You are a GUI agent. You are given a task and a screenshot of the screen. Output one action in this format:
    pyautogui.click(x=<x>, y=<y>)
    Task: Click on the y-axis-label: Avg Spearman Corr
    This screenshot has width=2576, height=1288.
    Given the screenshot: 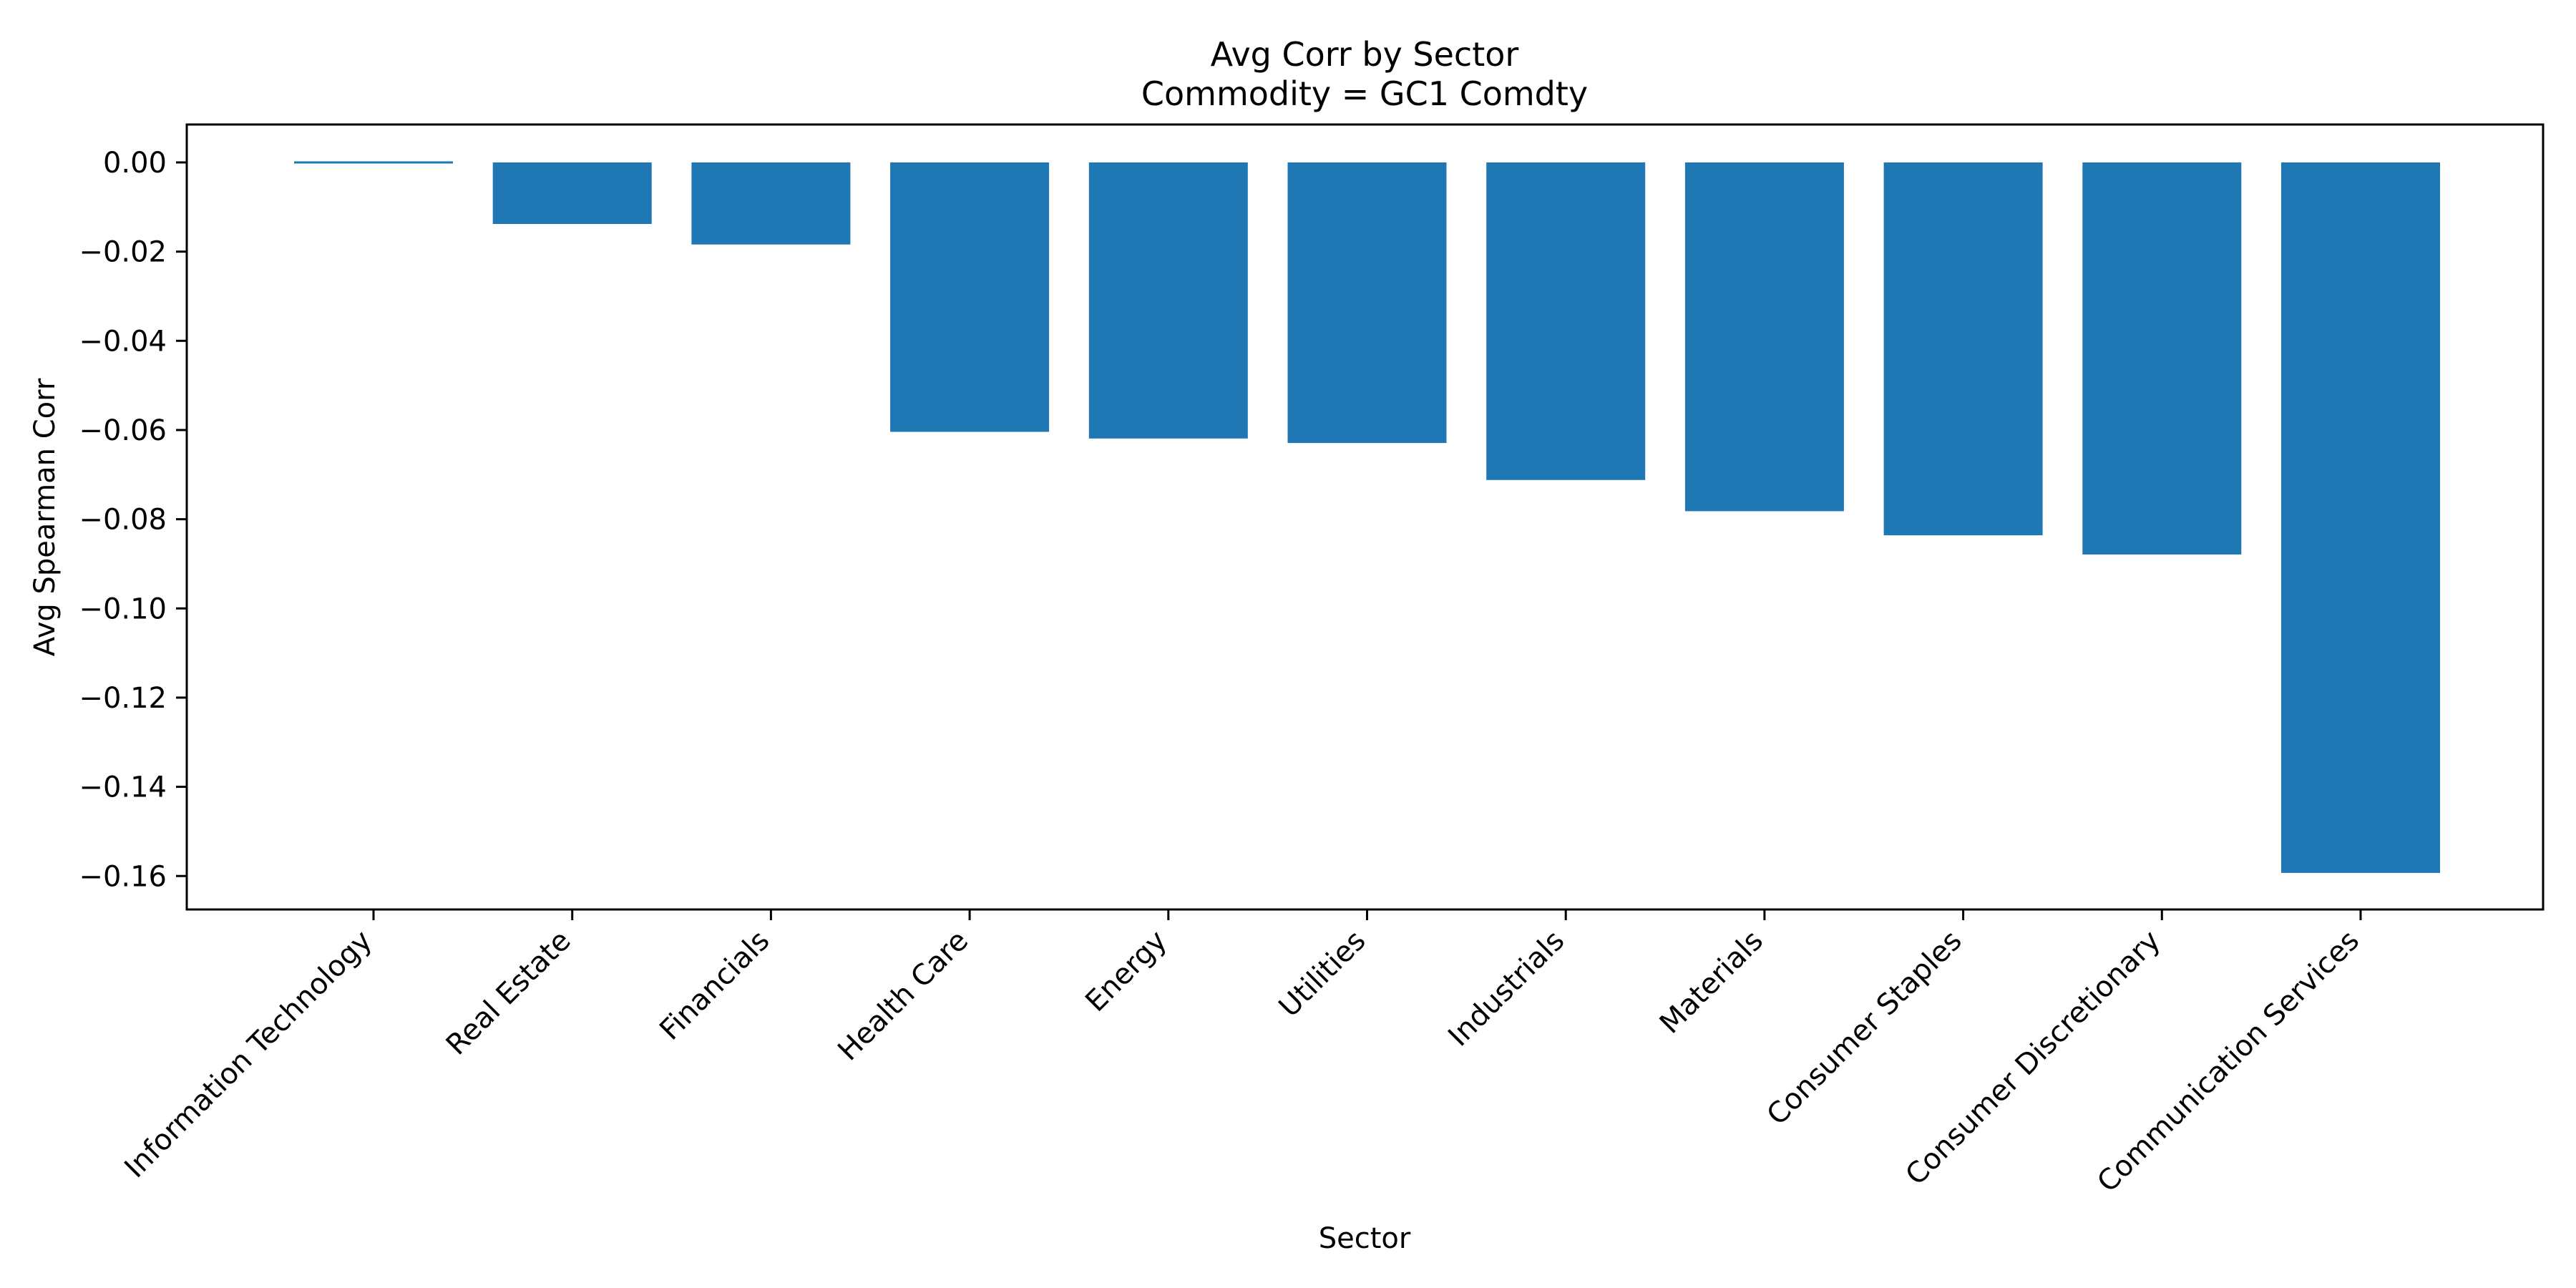 What is the action you would take?
    pyautogui.click(x=45, y=517)
    